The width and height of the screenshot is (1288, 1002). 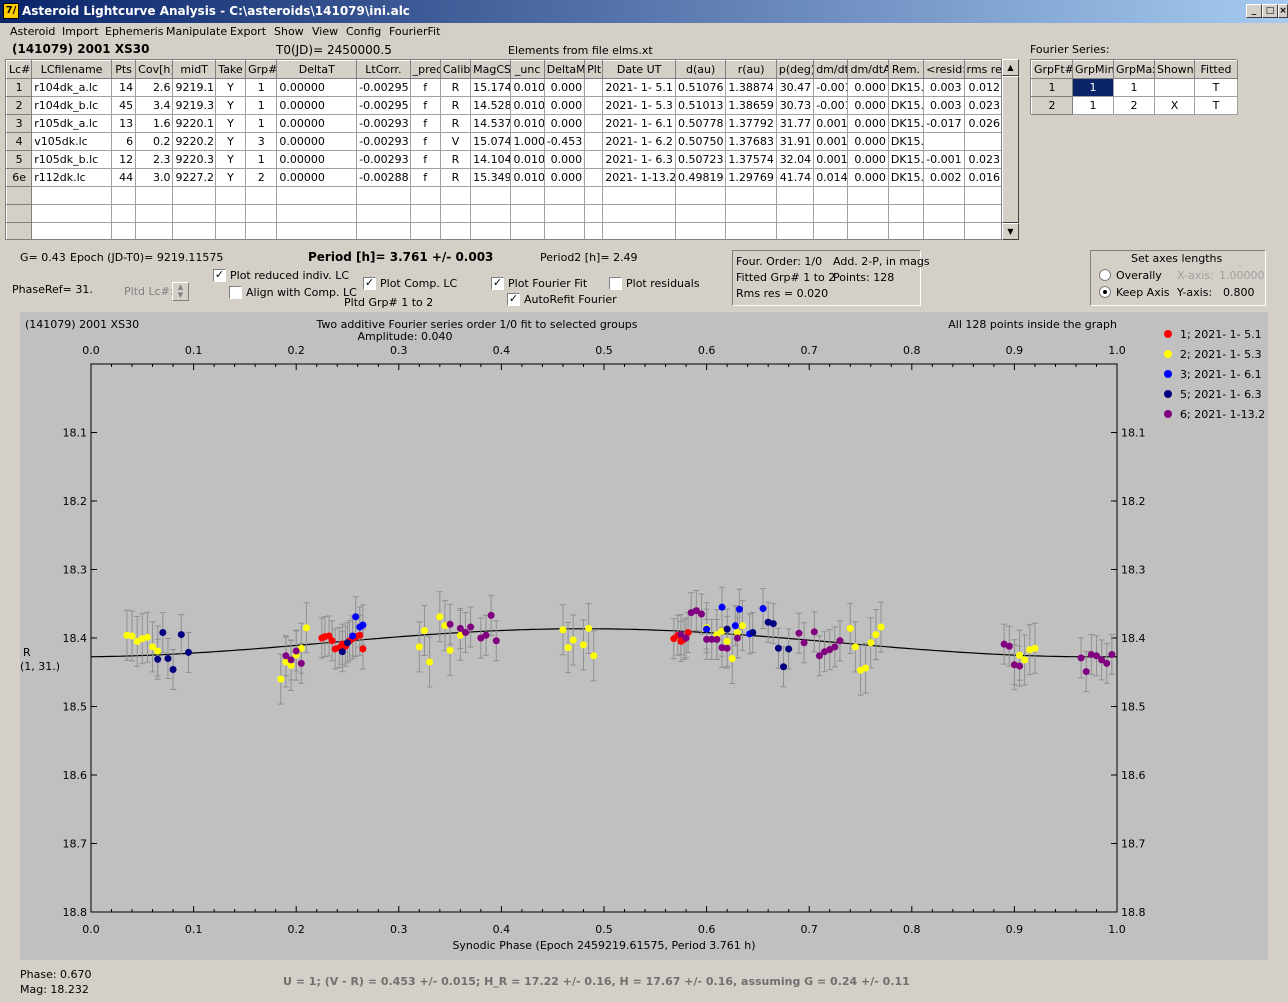 I want to click on table-cell: 1.38874, so click(x=751, y=87).